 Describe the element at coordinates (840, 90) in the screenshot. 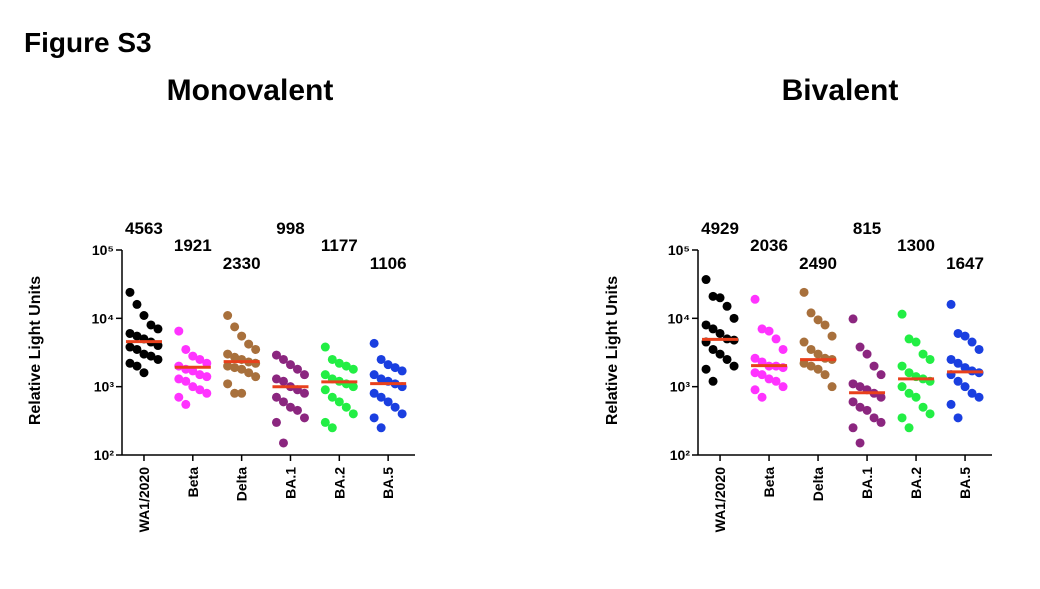

I see `chart-title: Bivalent` at that location.